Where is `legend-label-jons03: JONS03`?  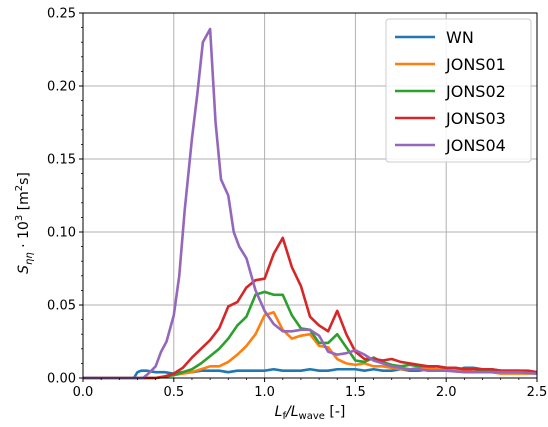
legend-label-jons03: JONS03 is located at coordinates (475, 118).